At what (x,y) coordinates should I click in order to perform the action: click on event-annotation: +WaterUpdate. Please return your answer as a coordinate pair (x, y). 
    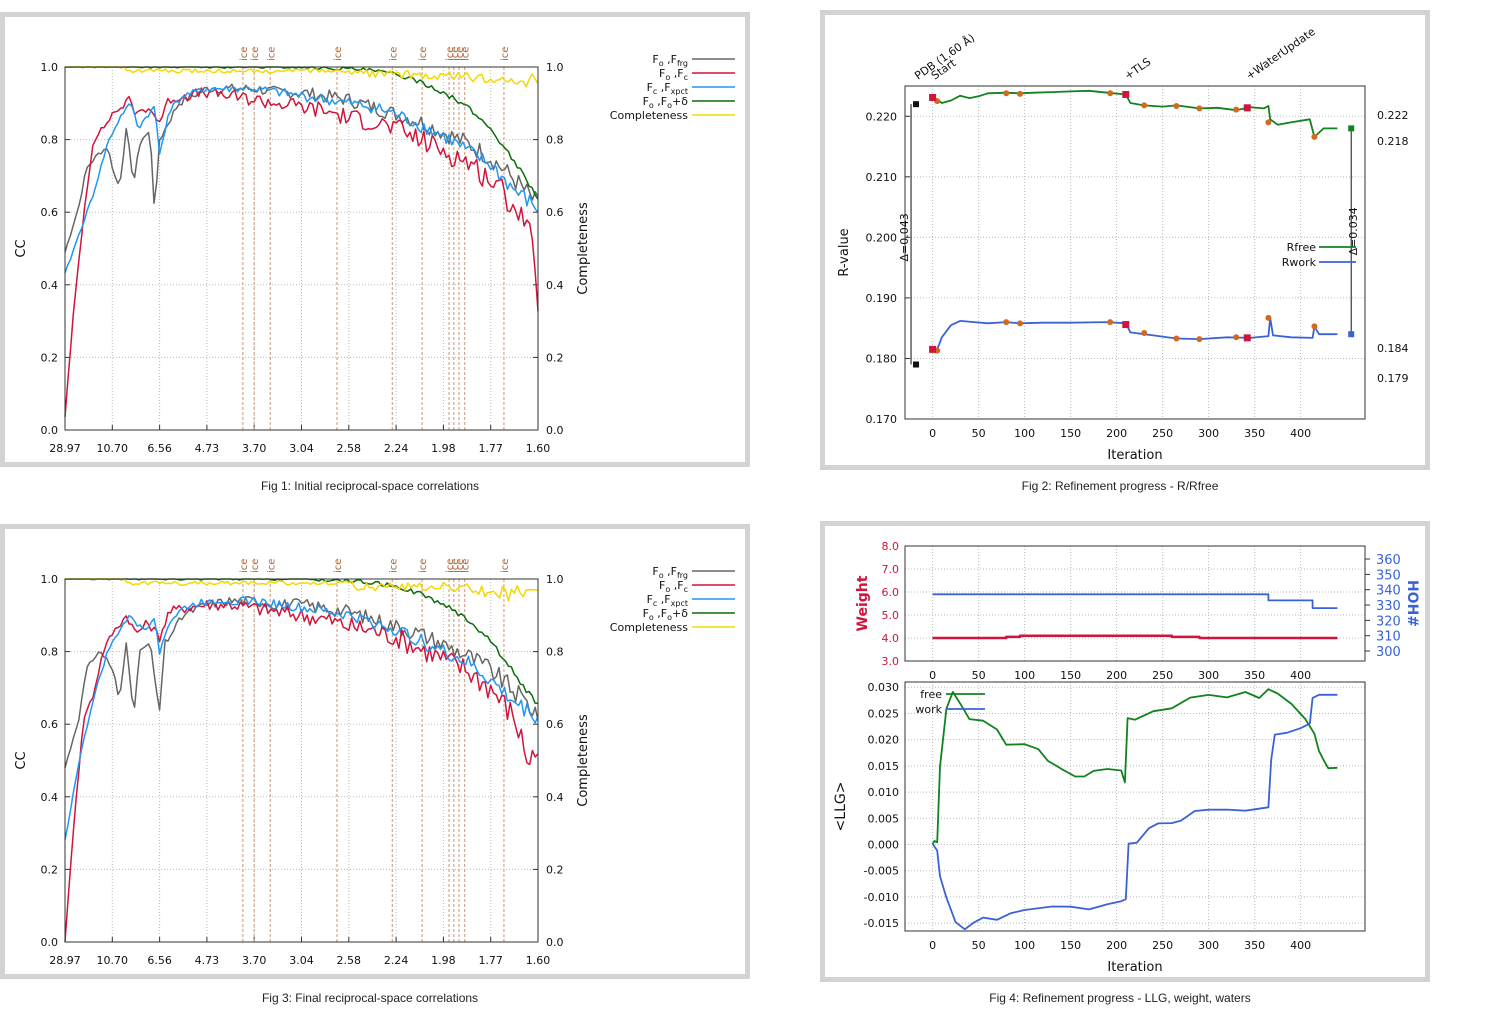
    Looking at the image, I should click on (1281, 54).